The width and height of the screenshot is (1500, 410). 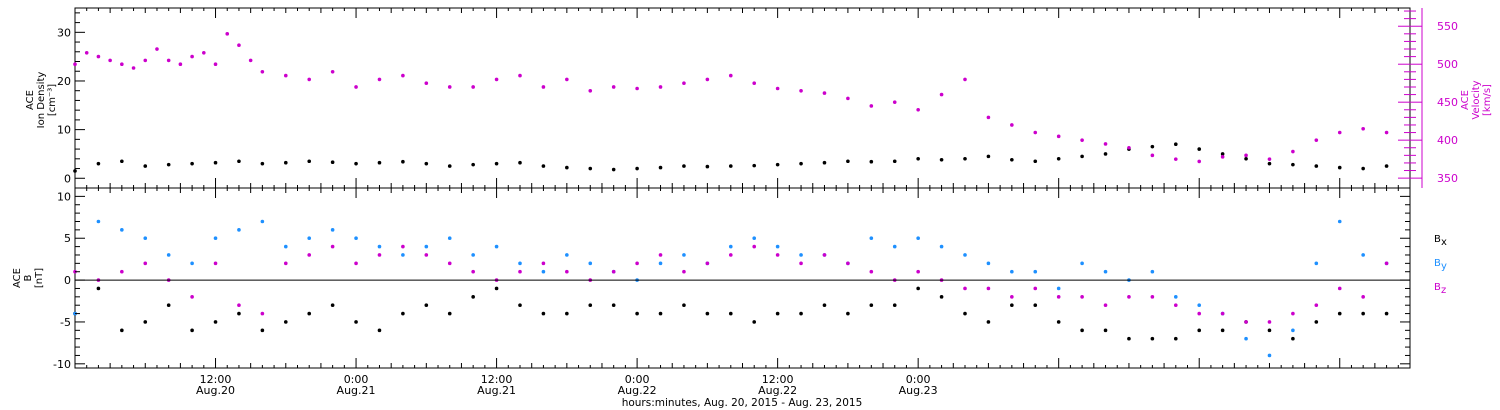 What do you see at coordinates (62, 364) in the screenshot?
I see `bottom-y-tick-label: -10` at bounding box center [62, 364].